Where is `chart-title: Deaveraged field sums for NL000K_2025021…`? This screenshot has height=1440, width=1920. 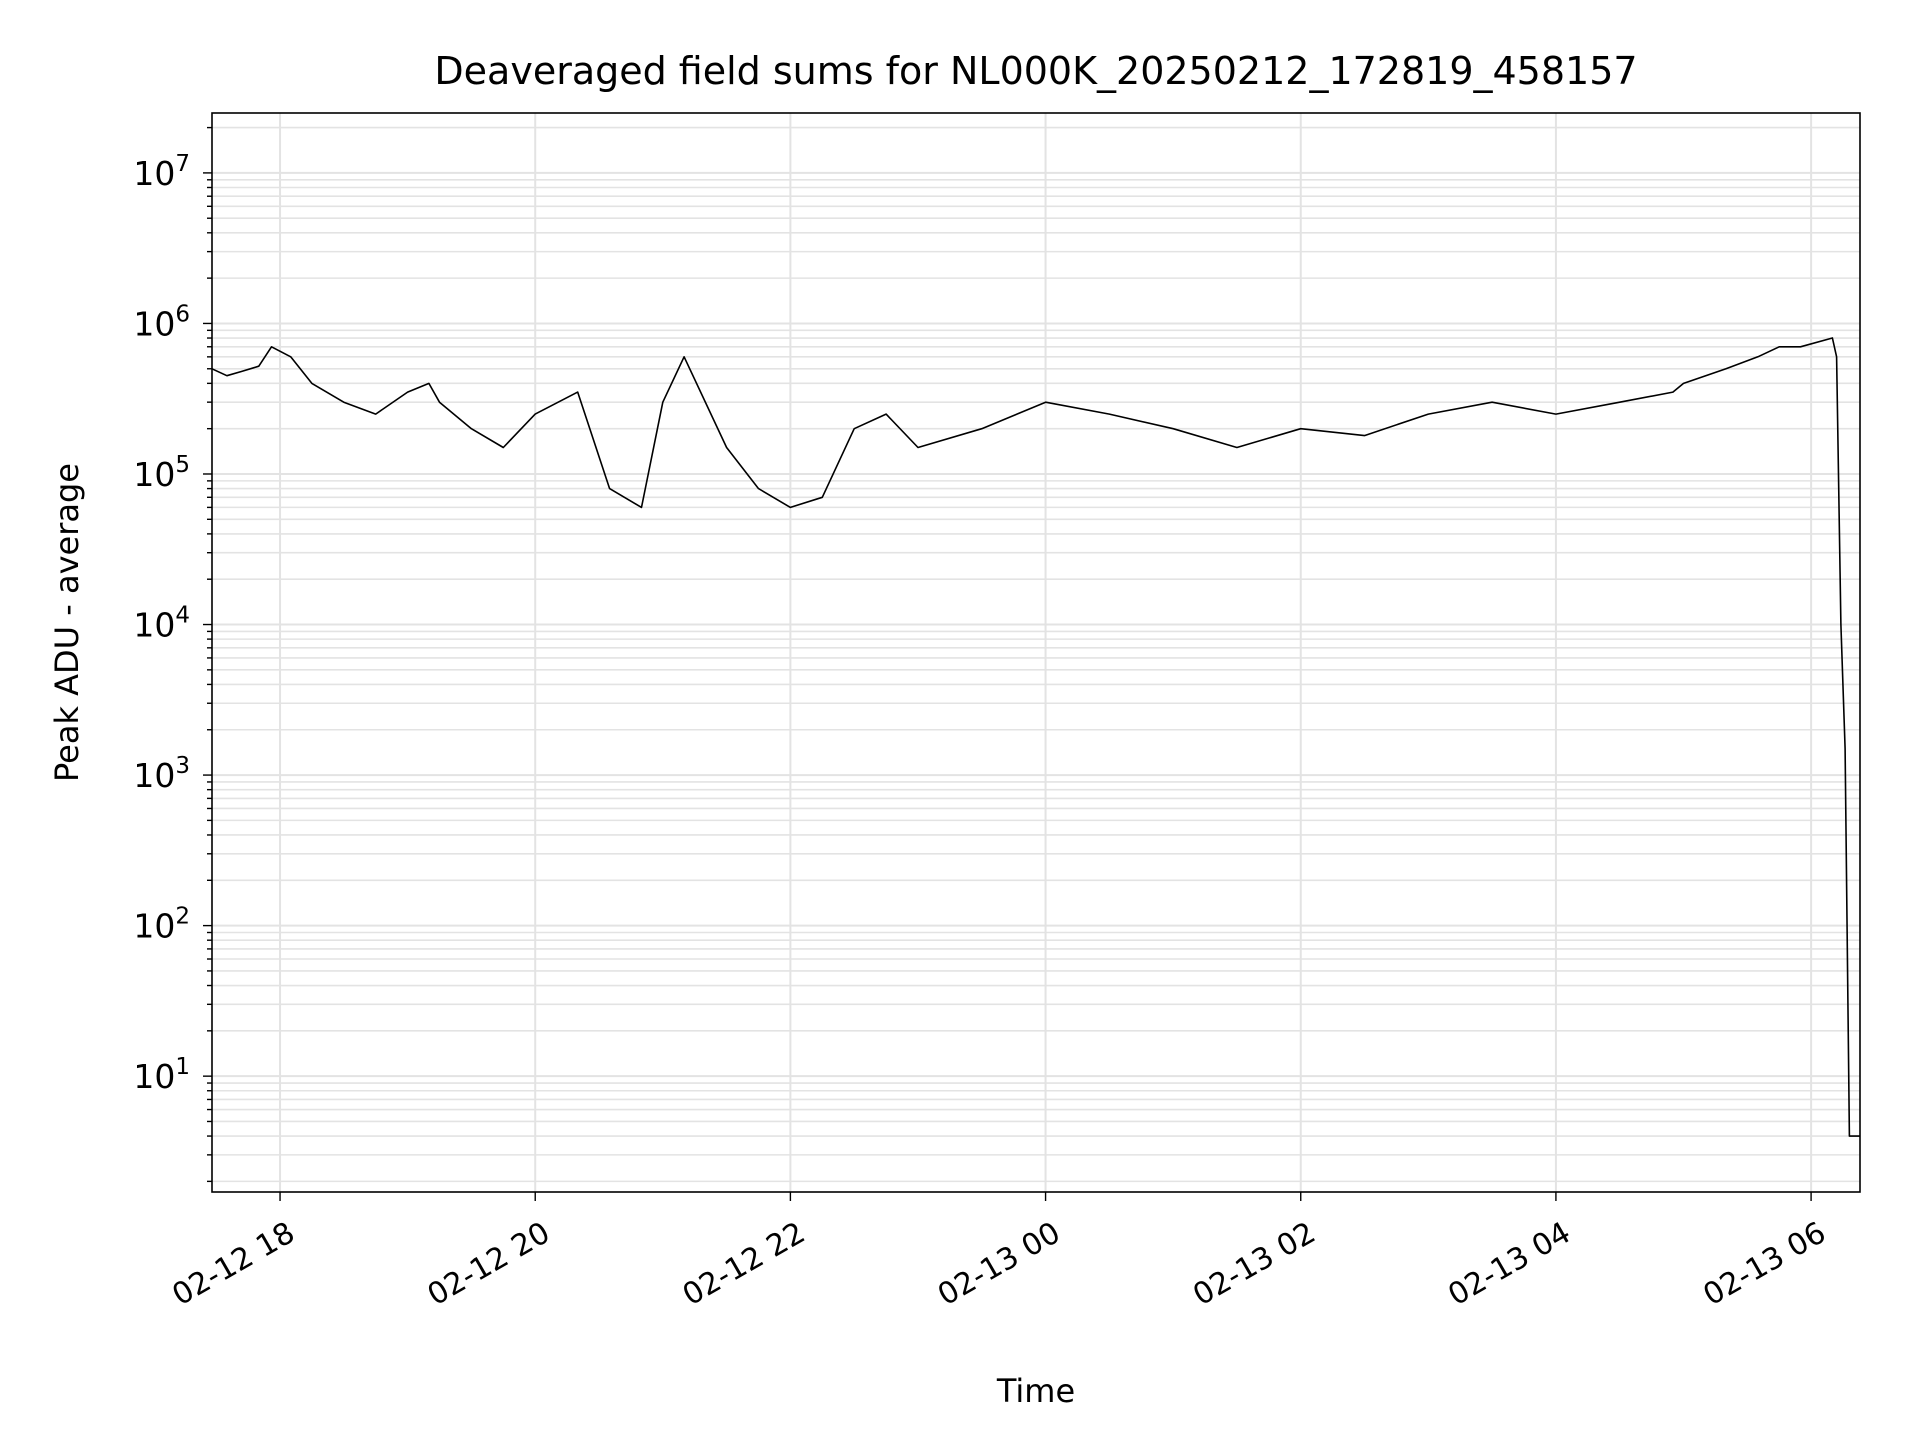 chart-title: Deaveraged field sums for NL000K_2025021… is located at coordinates (1035, 71).